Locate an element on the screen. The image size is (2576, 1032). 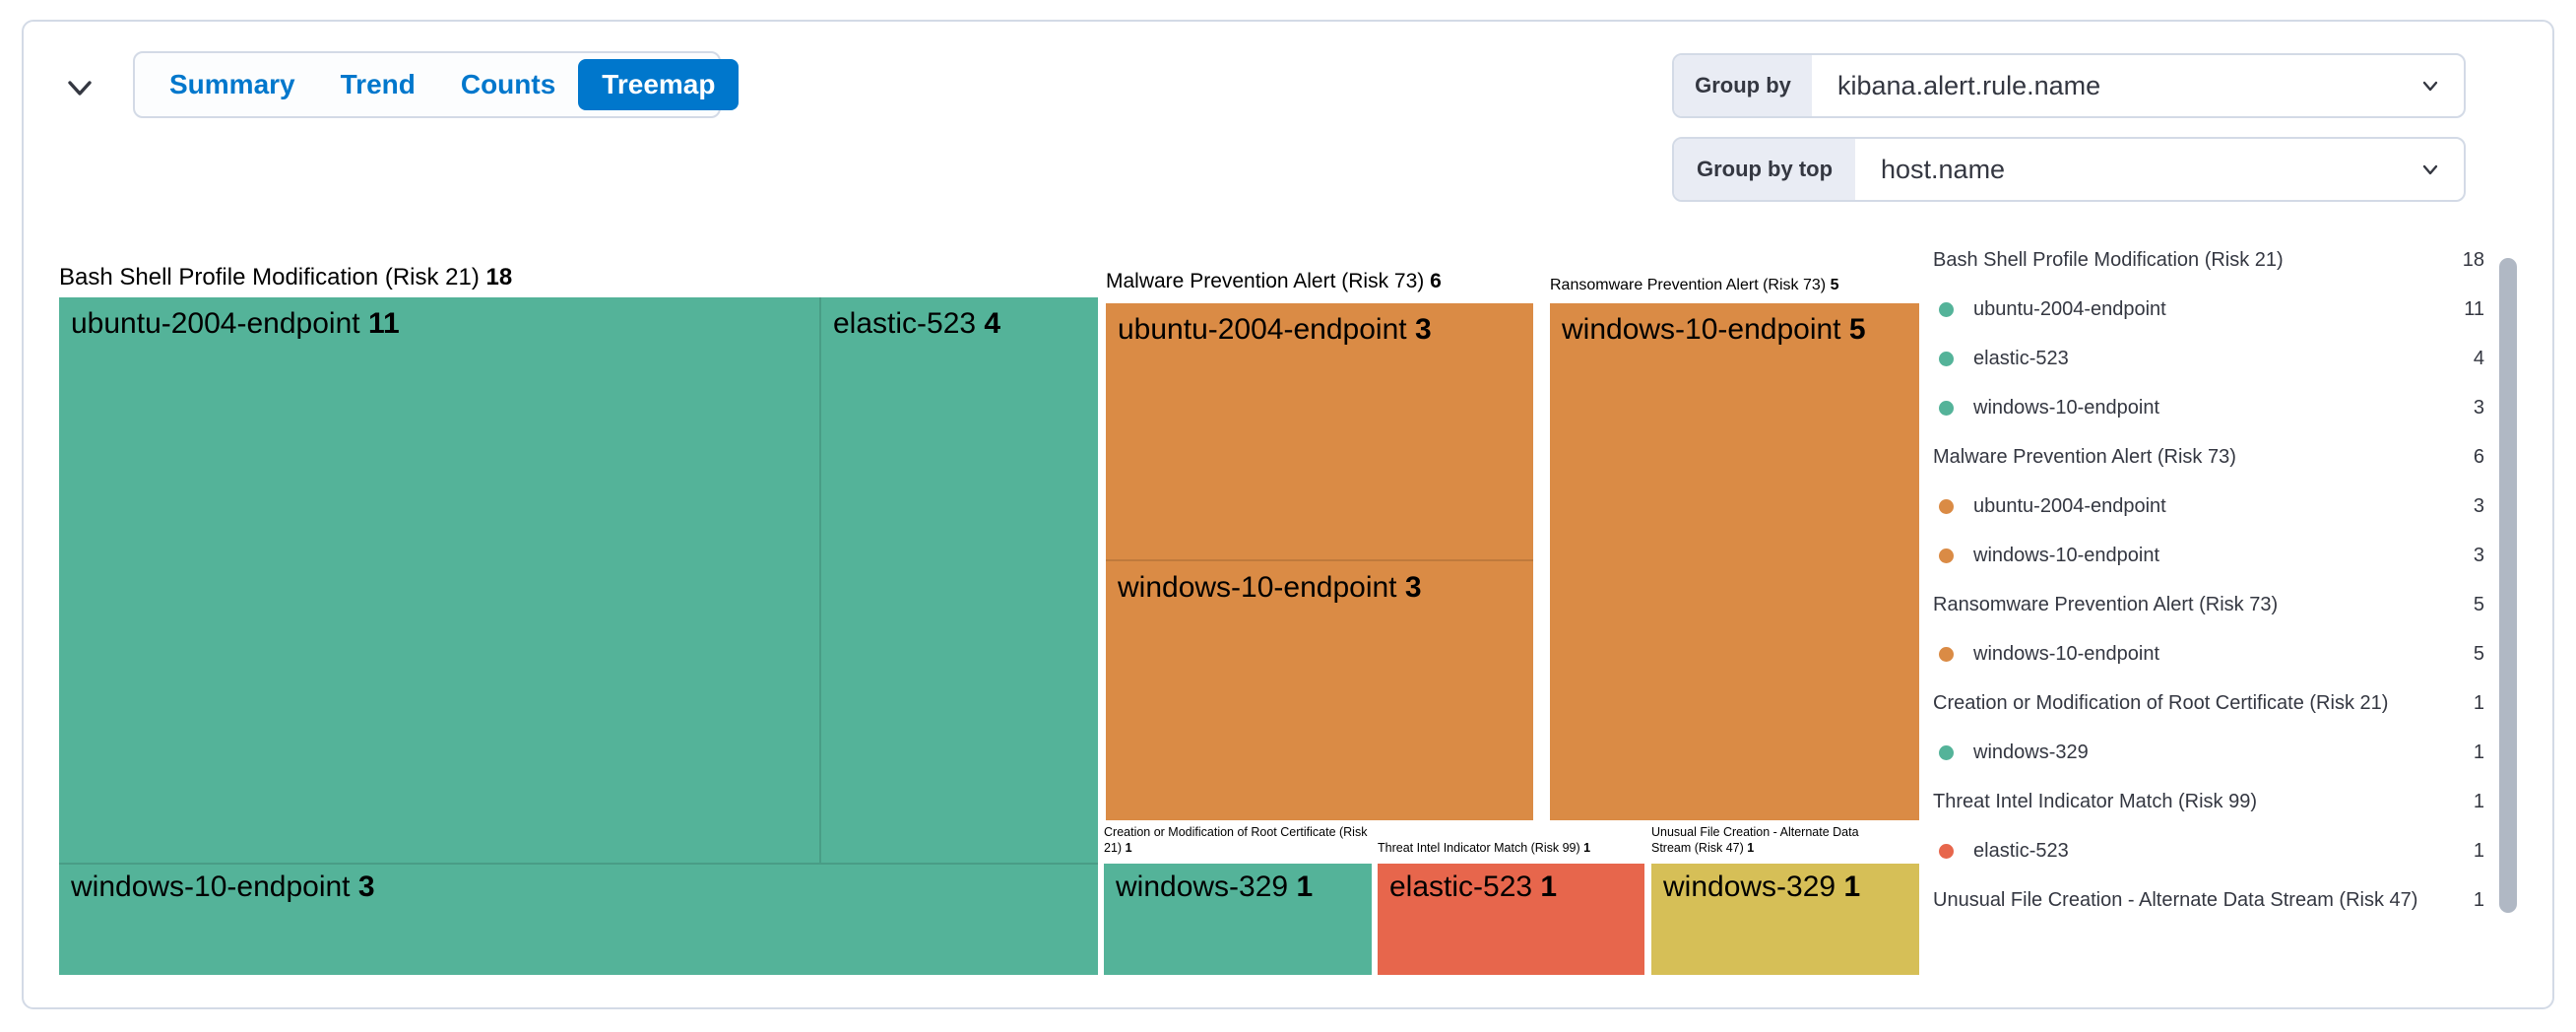
group-count: 5 is located at coordinates (1834, 285).